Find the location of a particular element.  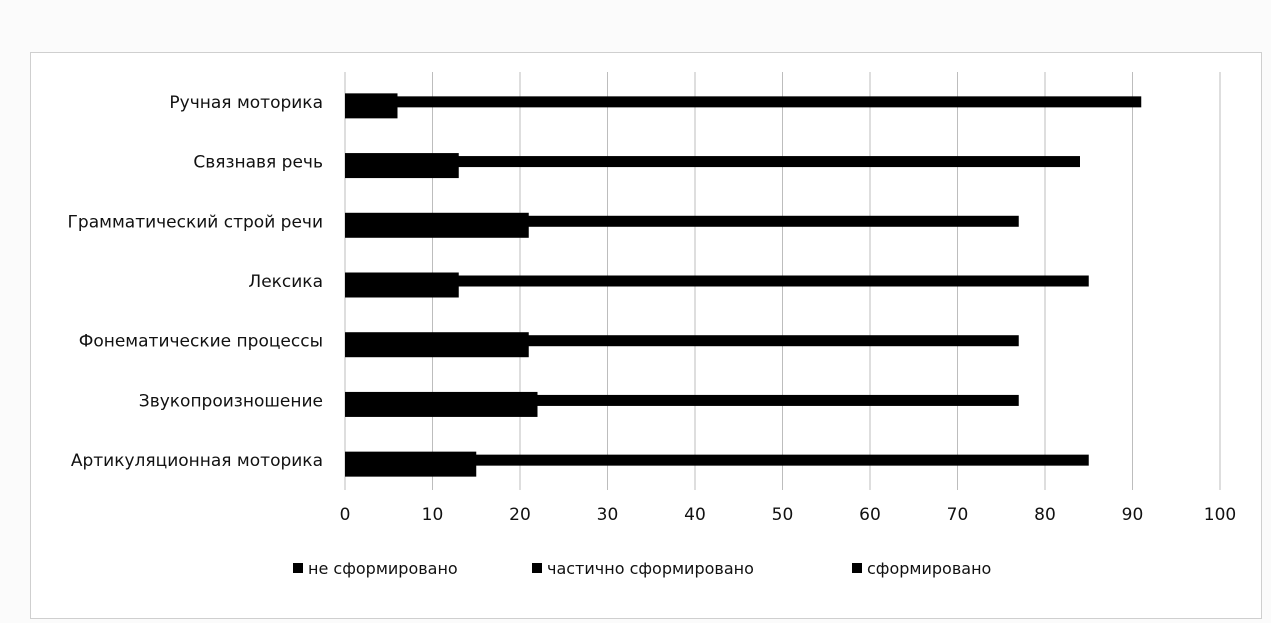

category-label: Грамматический строй речи is located at coordinates (195, 222).